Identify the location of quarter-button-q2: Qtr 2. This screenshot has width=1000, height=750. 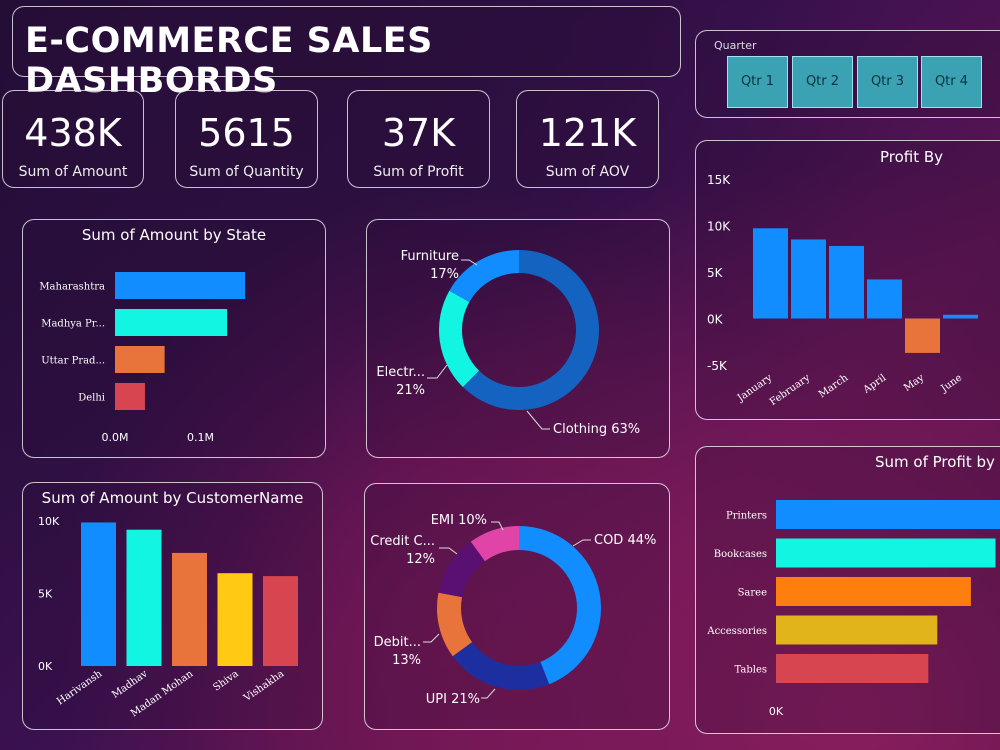
(822, 82).